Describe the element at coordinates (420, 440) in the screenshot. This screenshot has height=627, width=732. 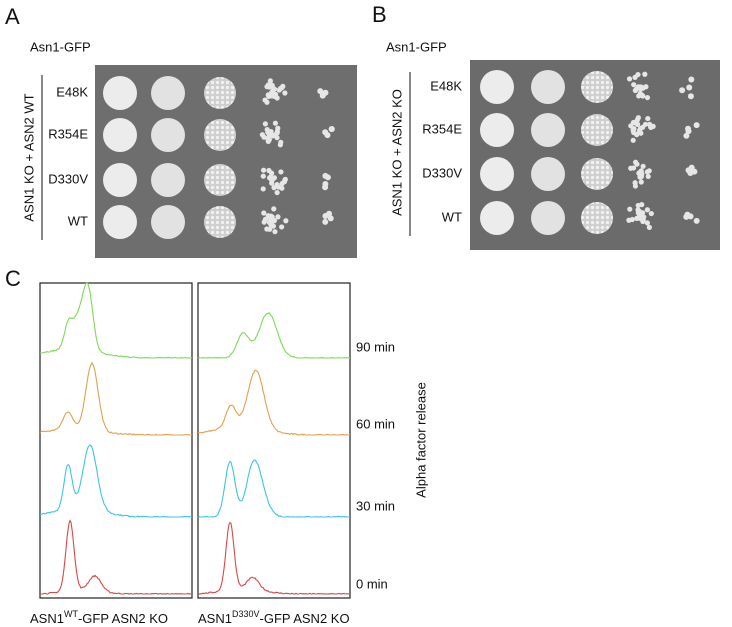
I see `axis-label: Alpha factor release` at that location.